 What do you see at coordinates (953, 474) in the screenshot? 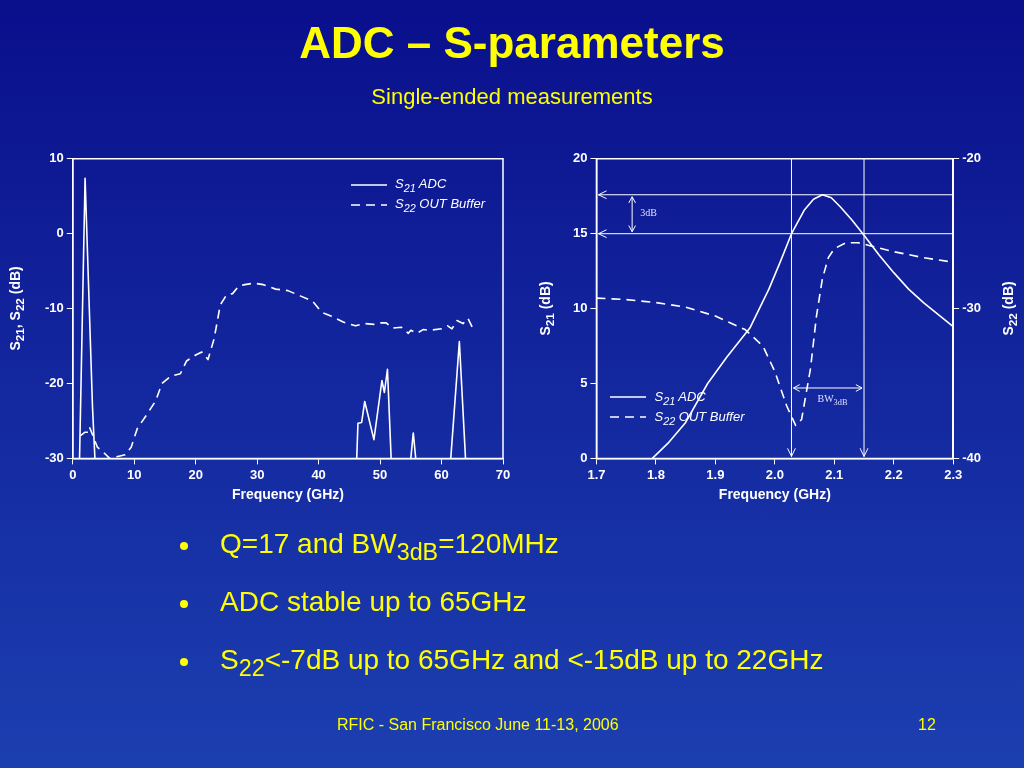
I see `x-tick-label: 2.3` at bounding box center [953, 474].